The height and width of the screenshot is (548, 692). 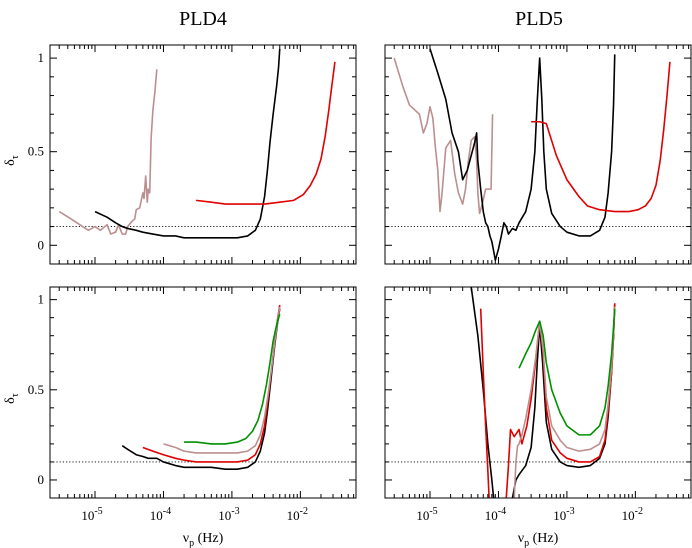 What do you see at coordinates (484, 403) in the screenshot?
I see `series-line-red-left` at bounding box center [484, 403].